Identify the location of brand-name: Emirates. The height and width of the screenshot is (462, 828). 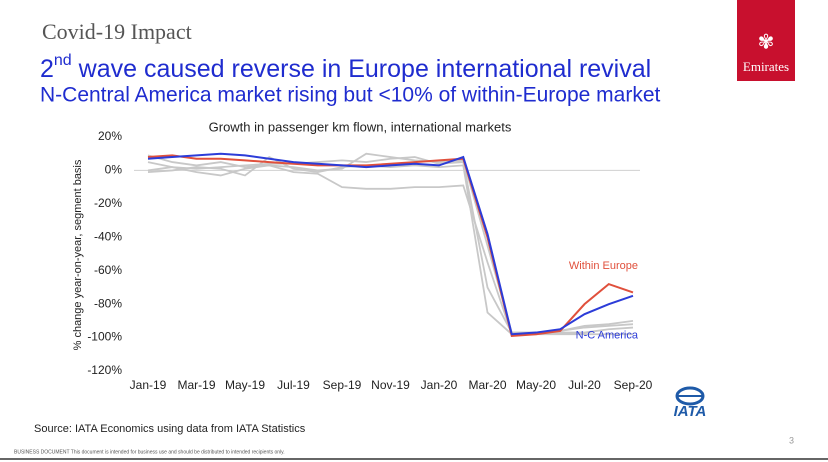
(766, 66).